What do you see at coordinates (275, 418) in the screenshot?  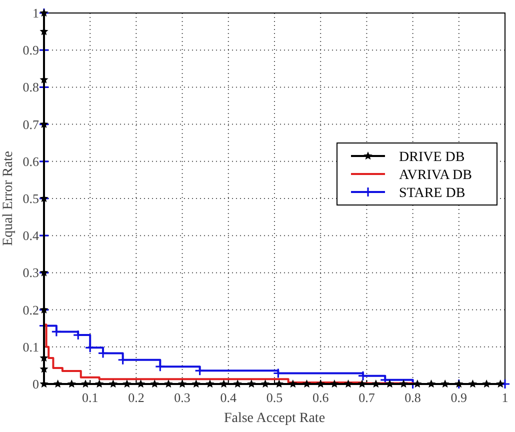 I see `x-axis-title: False Accept Rate` at bounding box center [275, 418].